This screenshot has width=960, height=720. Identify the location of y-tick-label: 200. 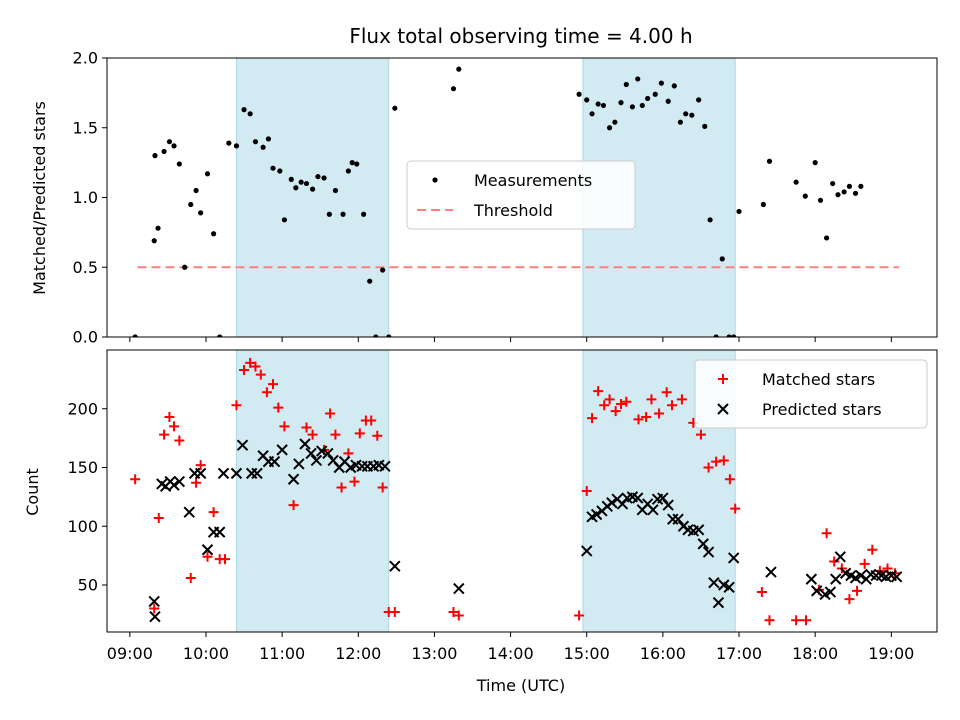
(82, 408).